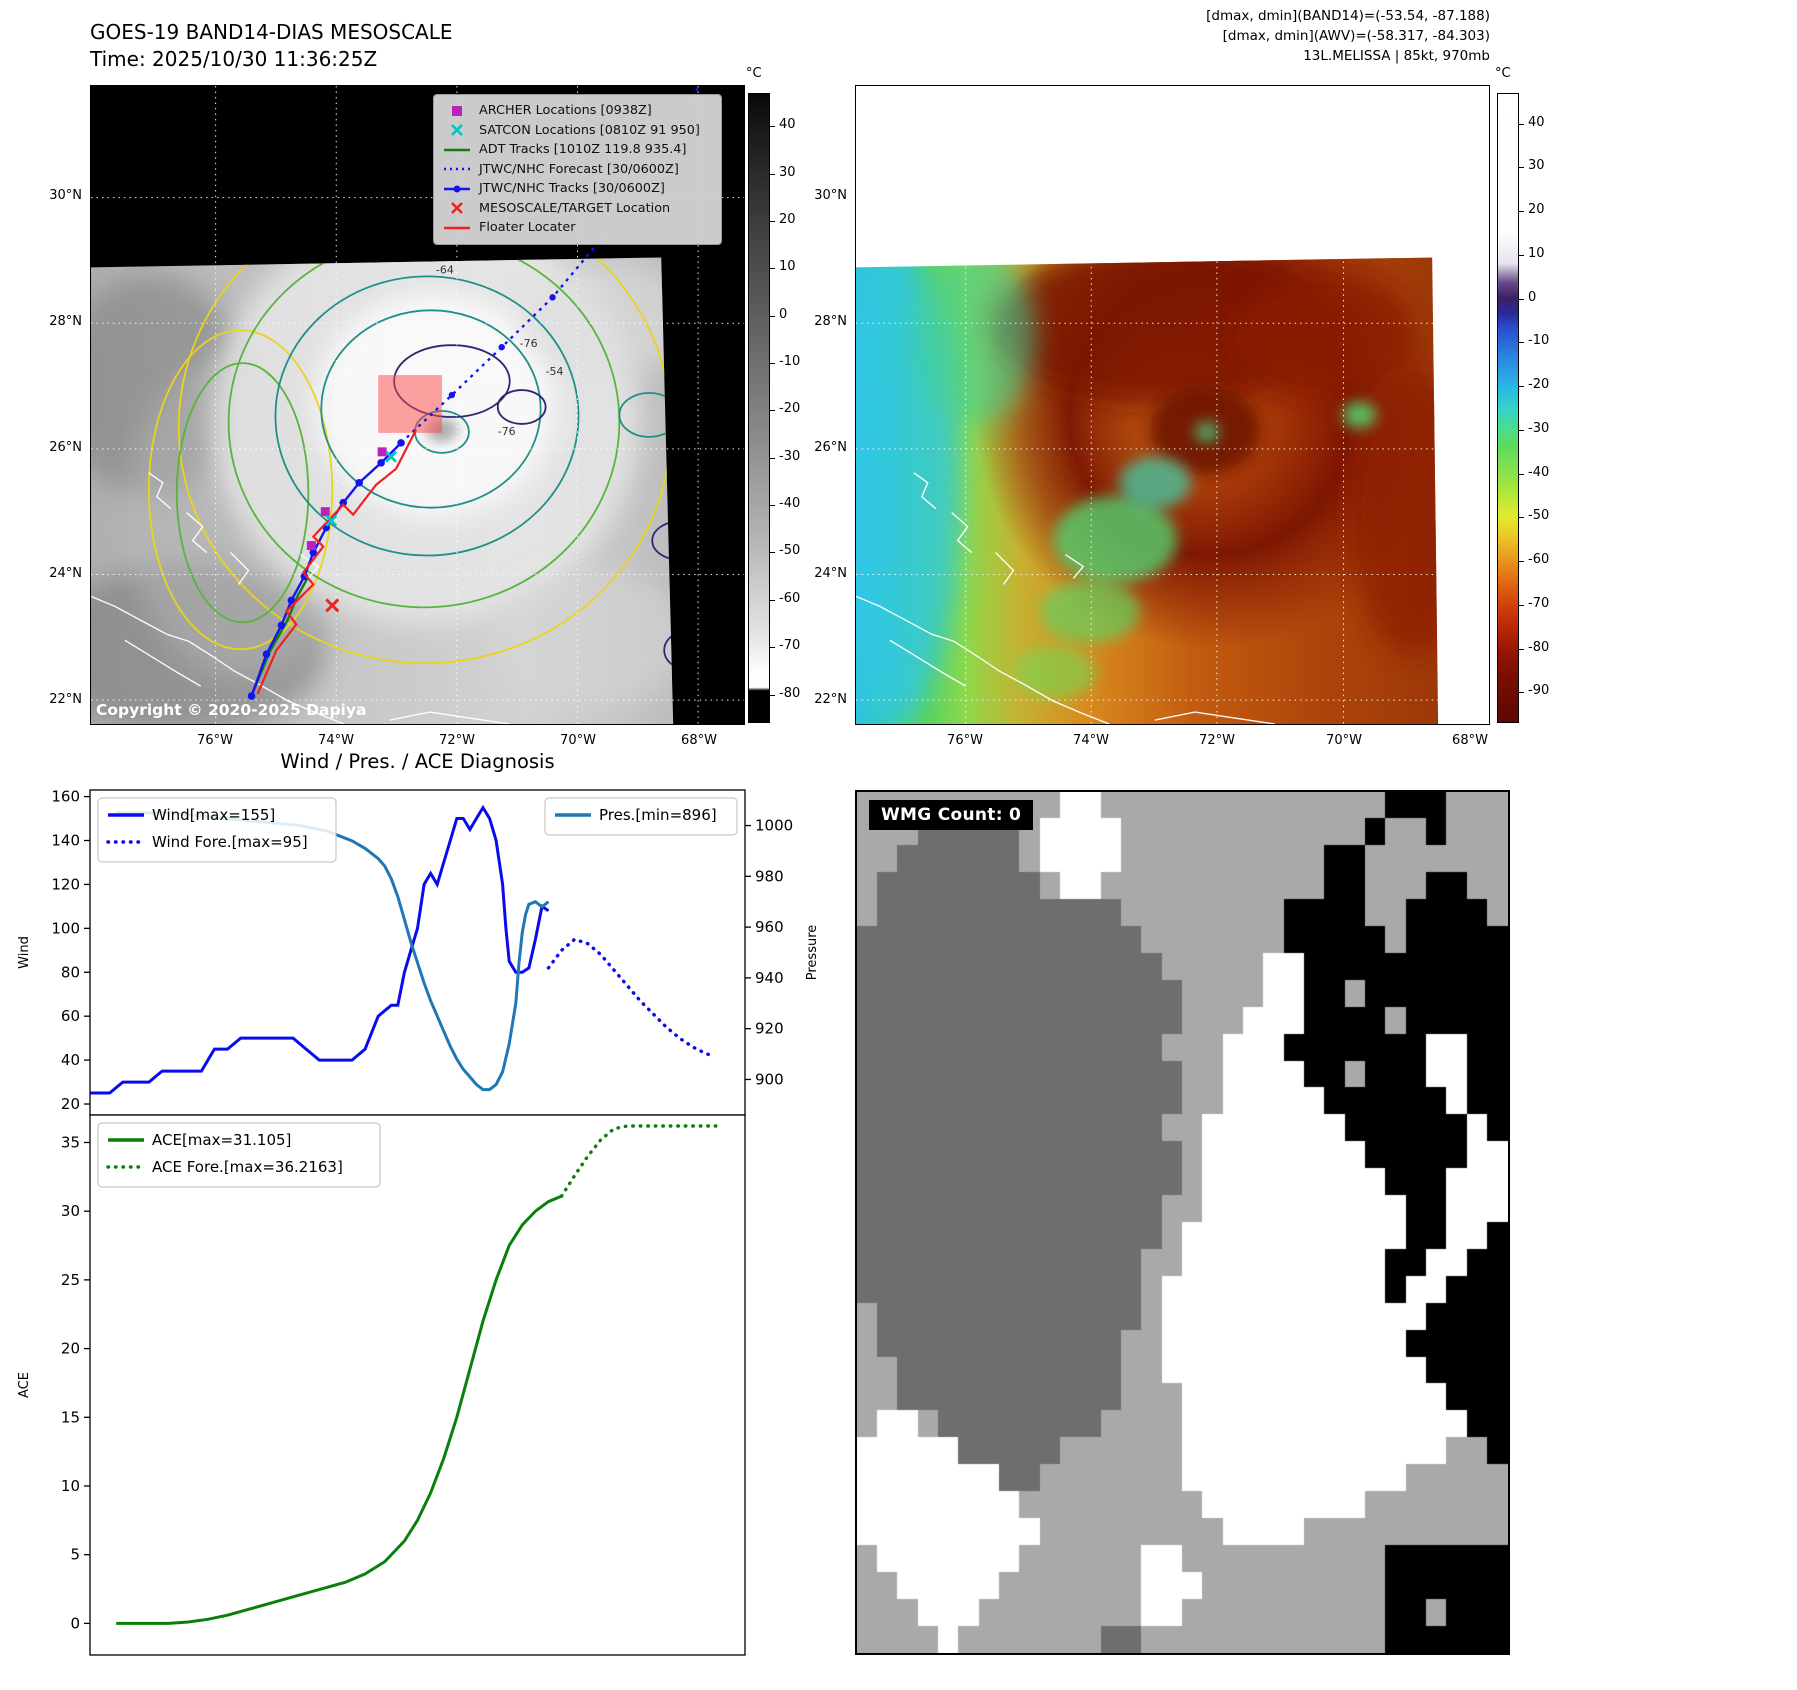 This screenshot has width=1797, height=1690. I want to click on legend-item: Floater Locater, so click(577, 228).